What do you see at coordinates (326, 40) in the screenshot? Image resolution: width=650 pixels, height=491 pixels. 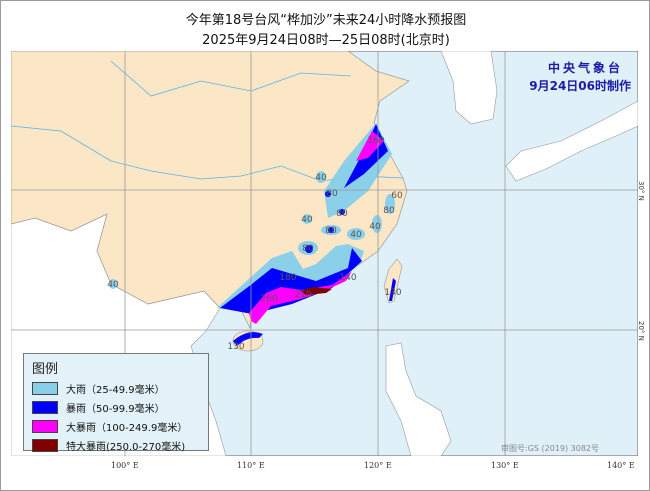 I see `map-subtitle: 2025年9月24日08时—25日08时(北京时)` at bounding box center [326, 40].